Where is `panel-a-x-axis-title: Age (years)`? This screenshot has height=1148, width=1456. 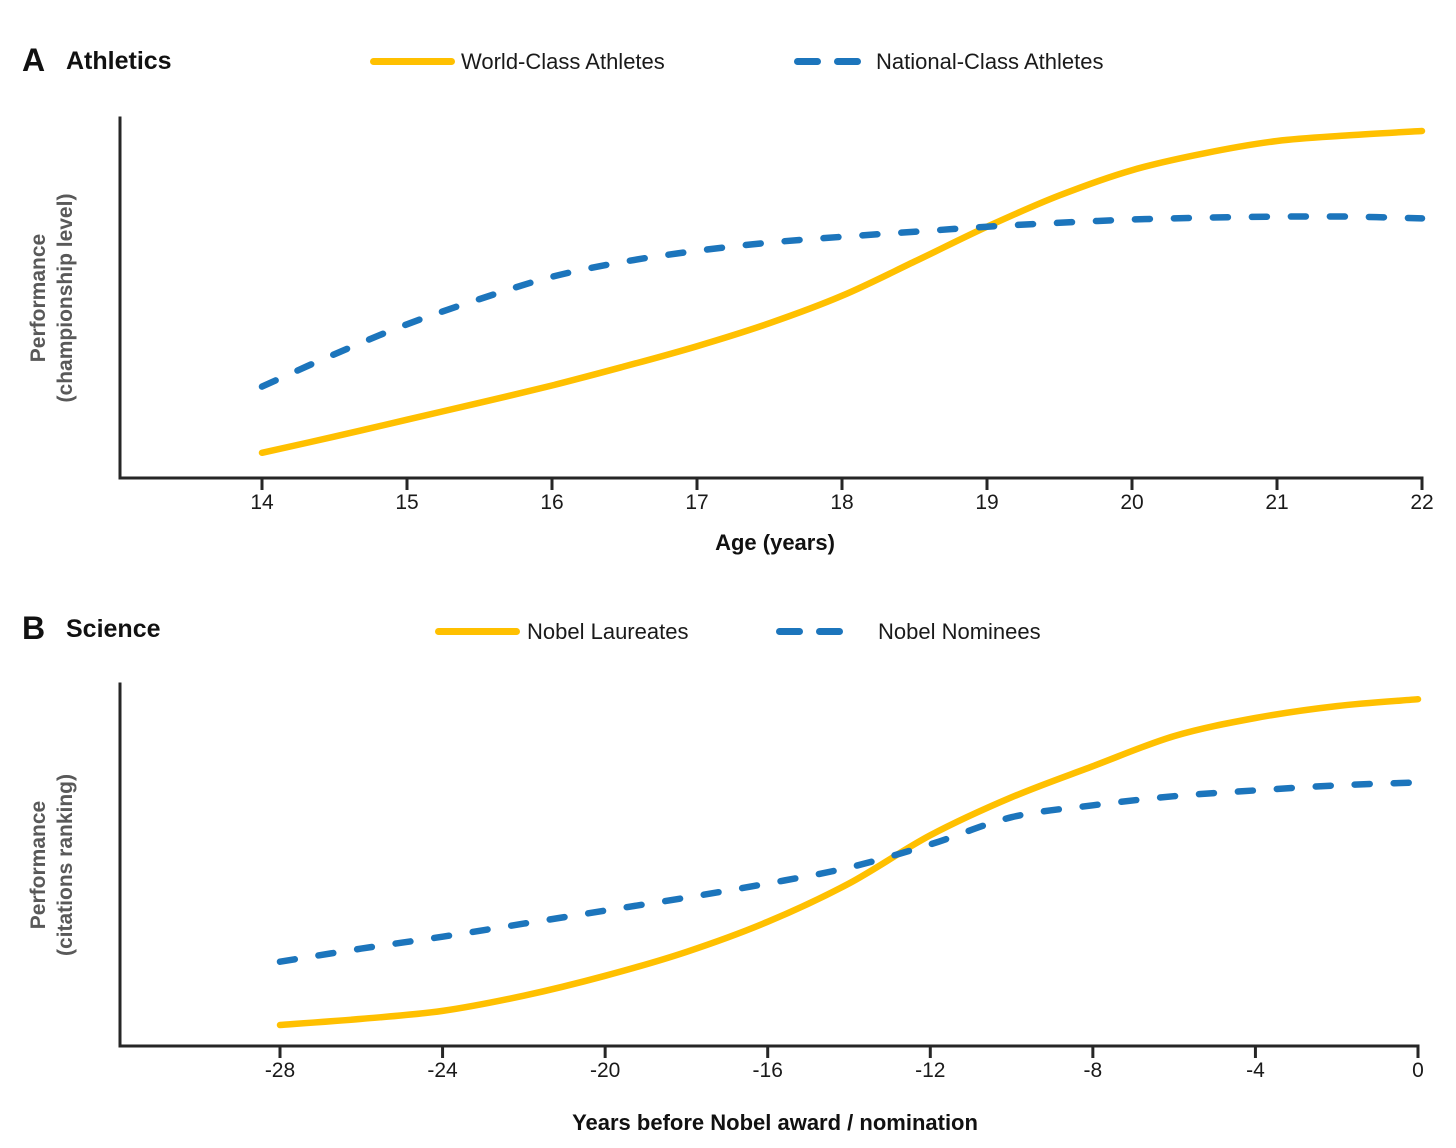 panel-a-x-axis-title: Age (years) is located at coordinates (775, 542).